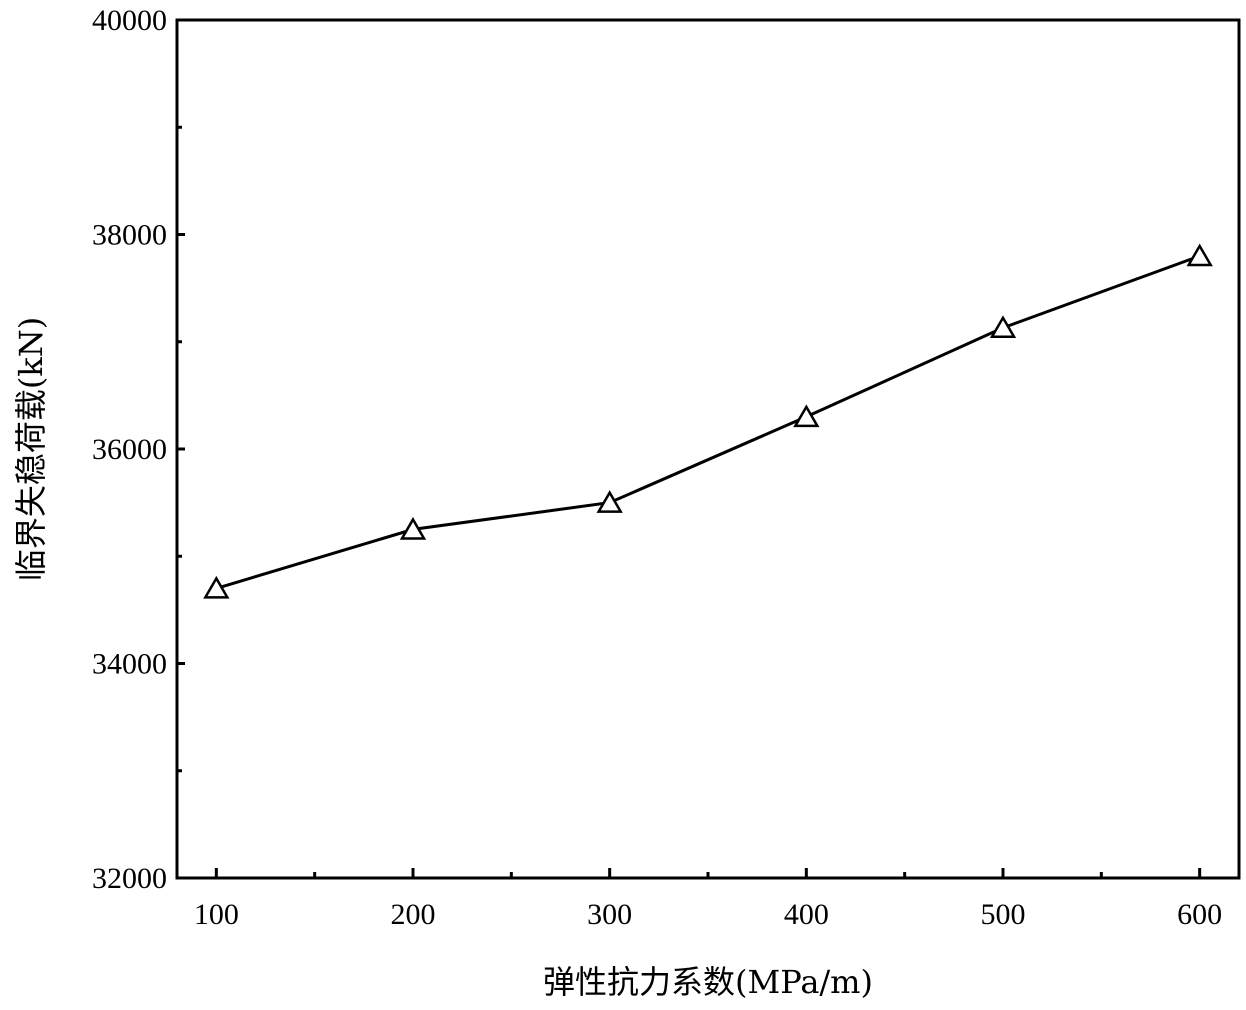 The height and width of the screenshot is (1010, 1246). I want to click on y-axis-ticks: 32000 34000 36000 38000 40000, so click(138, 449).